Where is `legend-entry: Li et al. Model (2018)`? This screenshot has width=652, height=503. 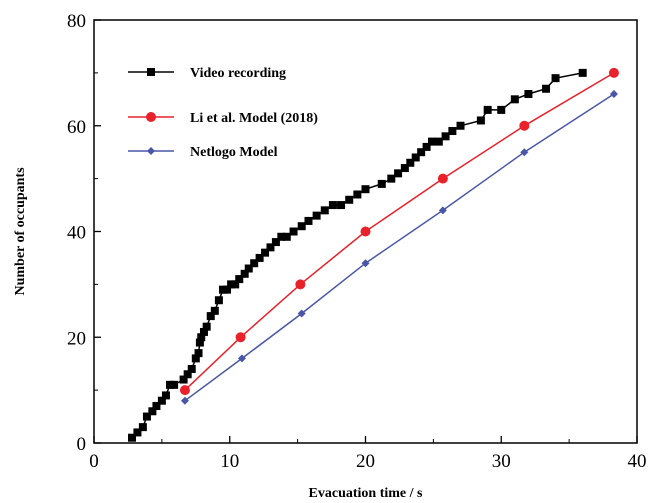
legend-entry: Li et al. Model (2018) is located at coordinates (223, 118).